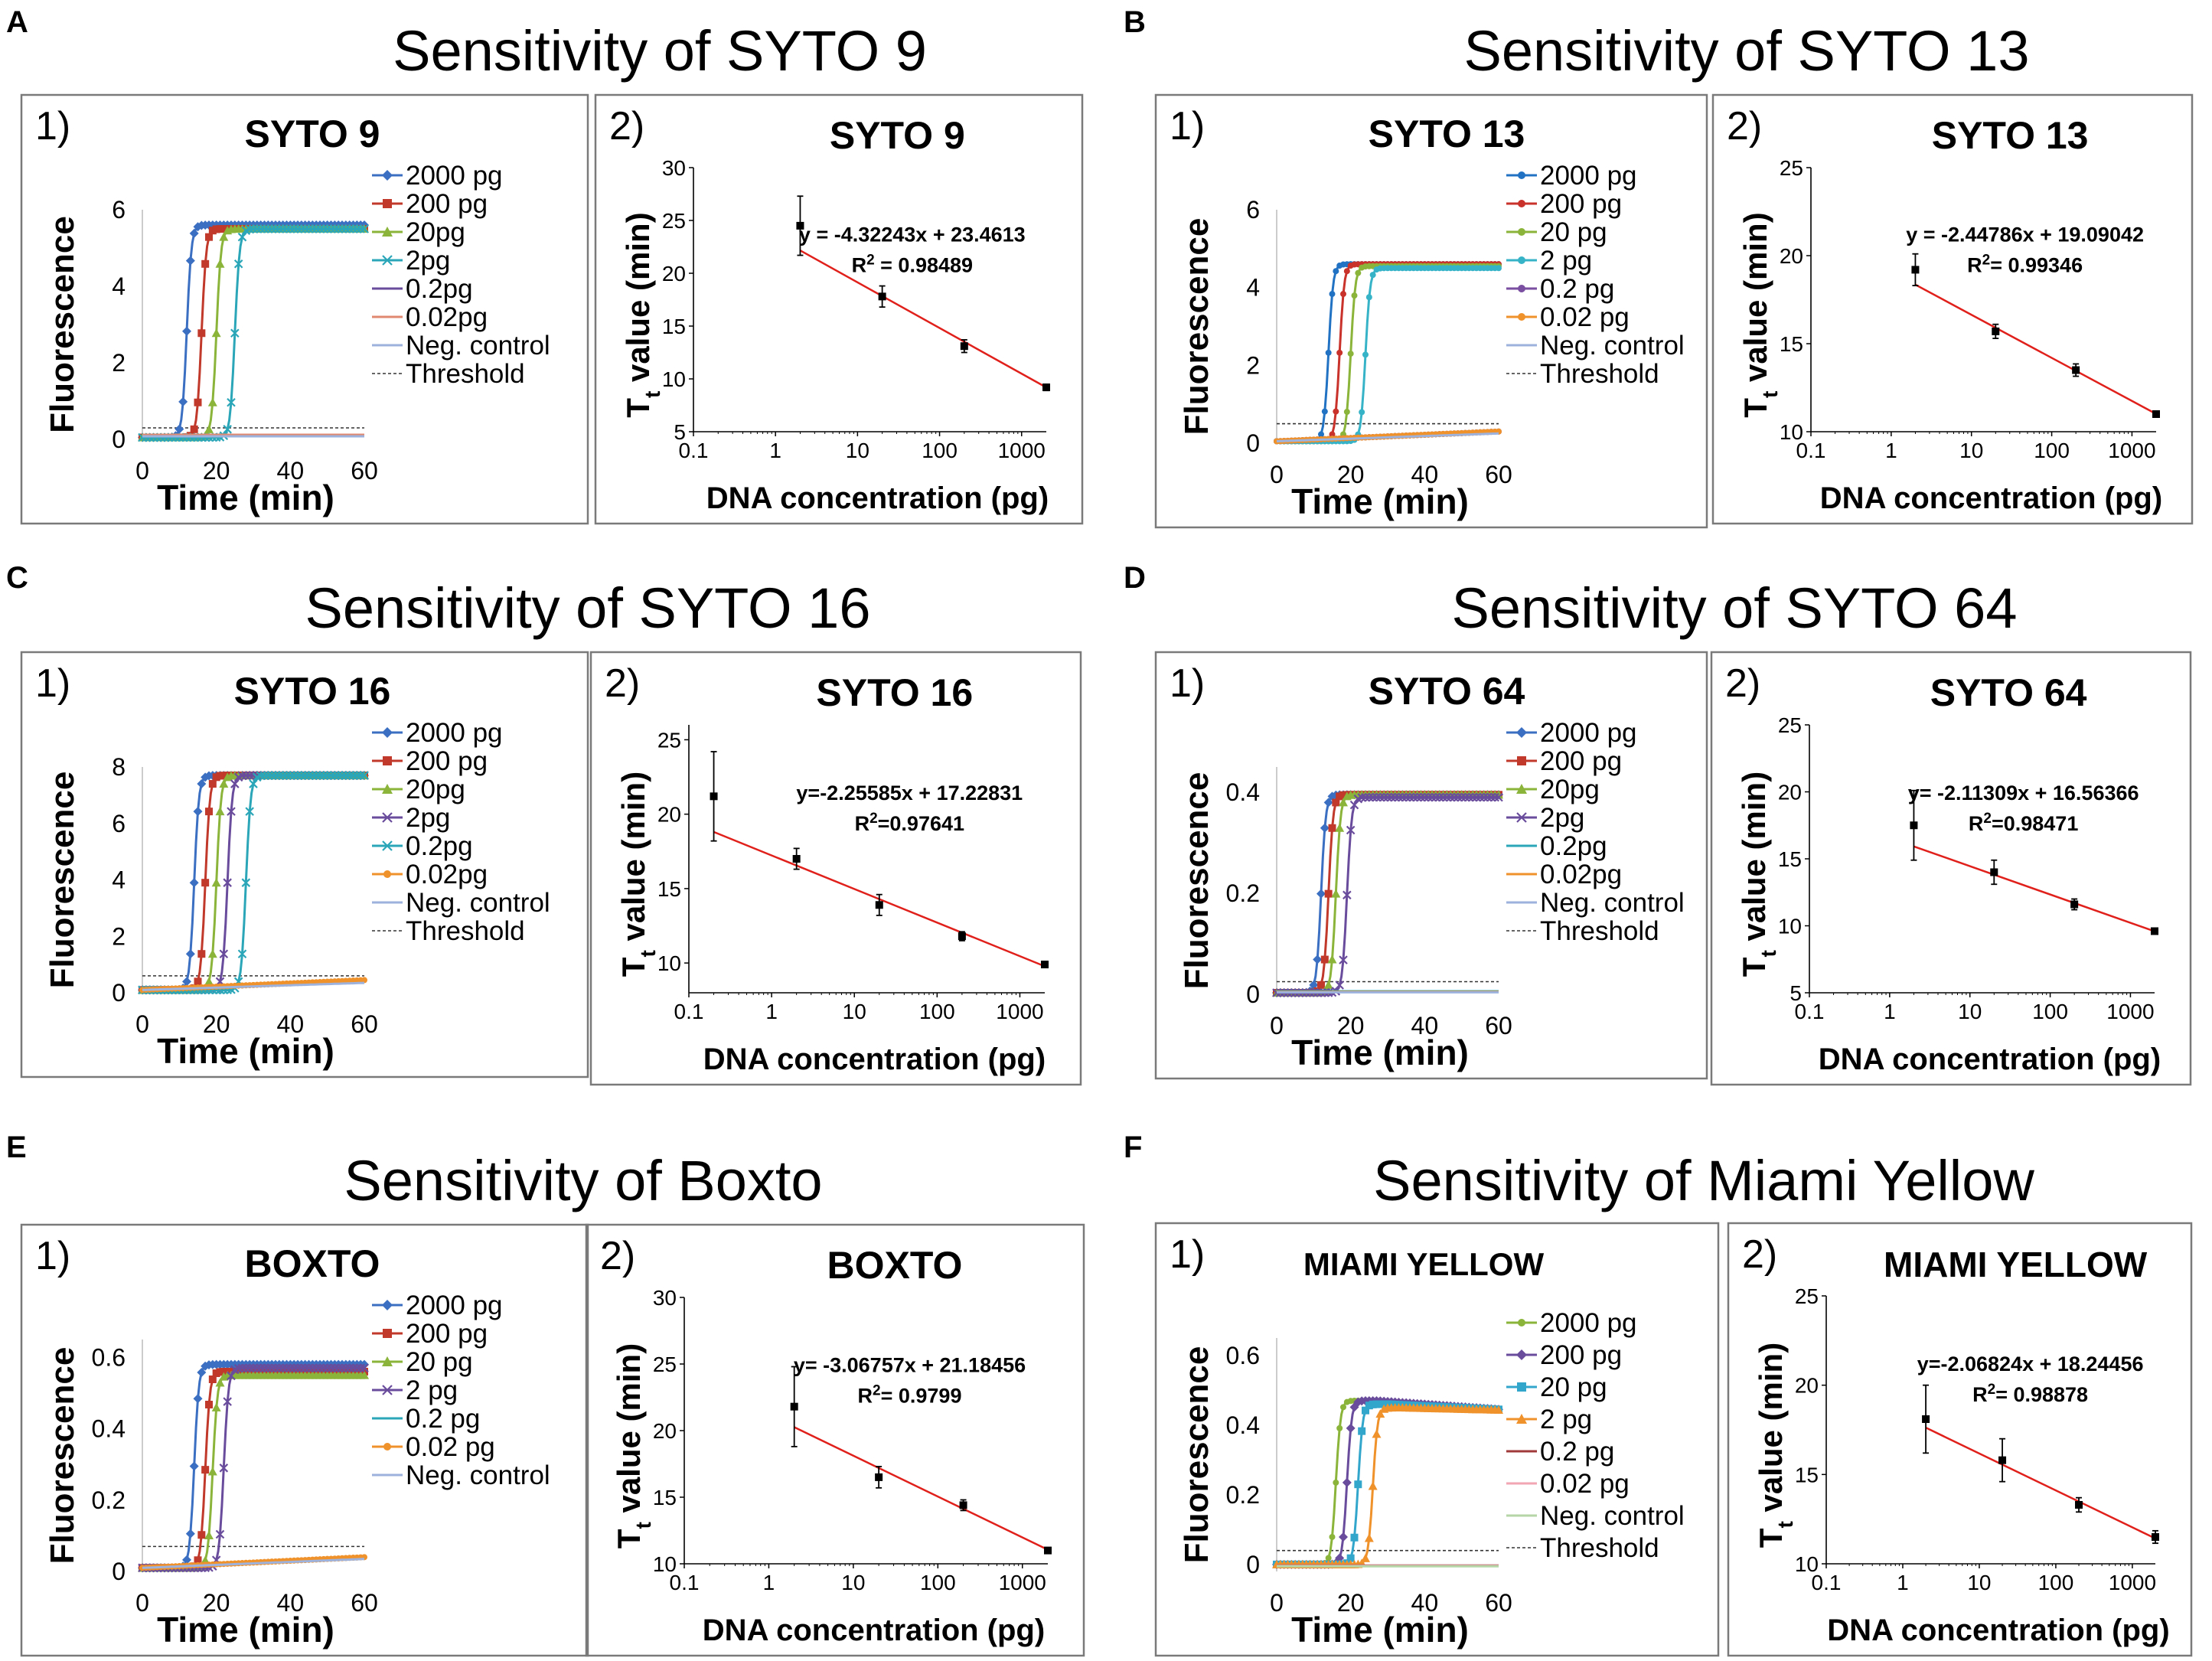  I want to click on y-tick-label: 0.2, so click(1243, 893).